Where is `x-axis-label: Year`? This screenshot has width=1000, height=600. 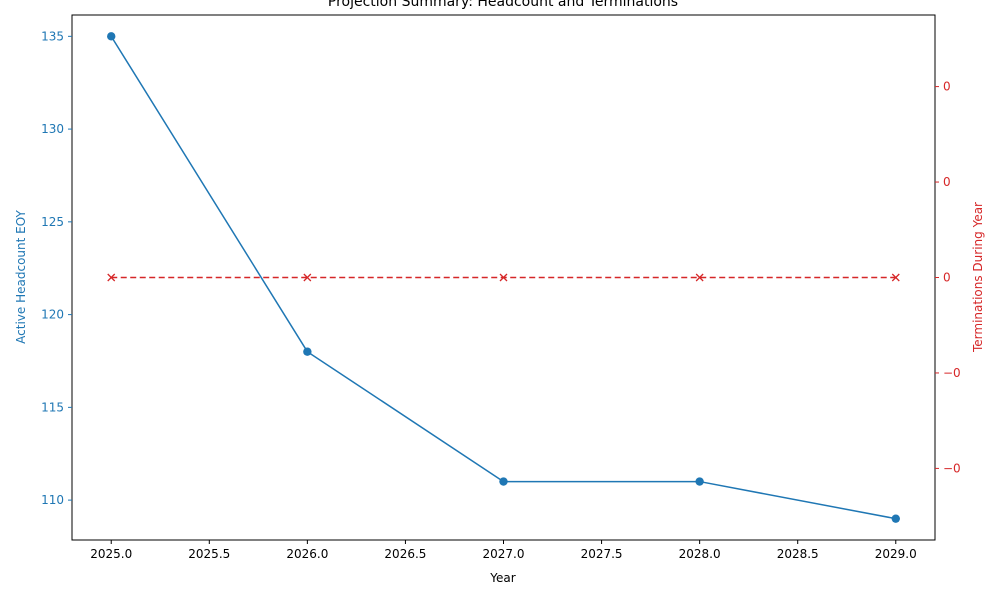 x-axis-label: Year is located at coordinates (502, 578).